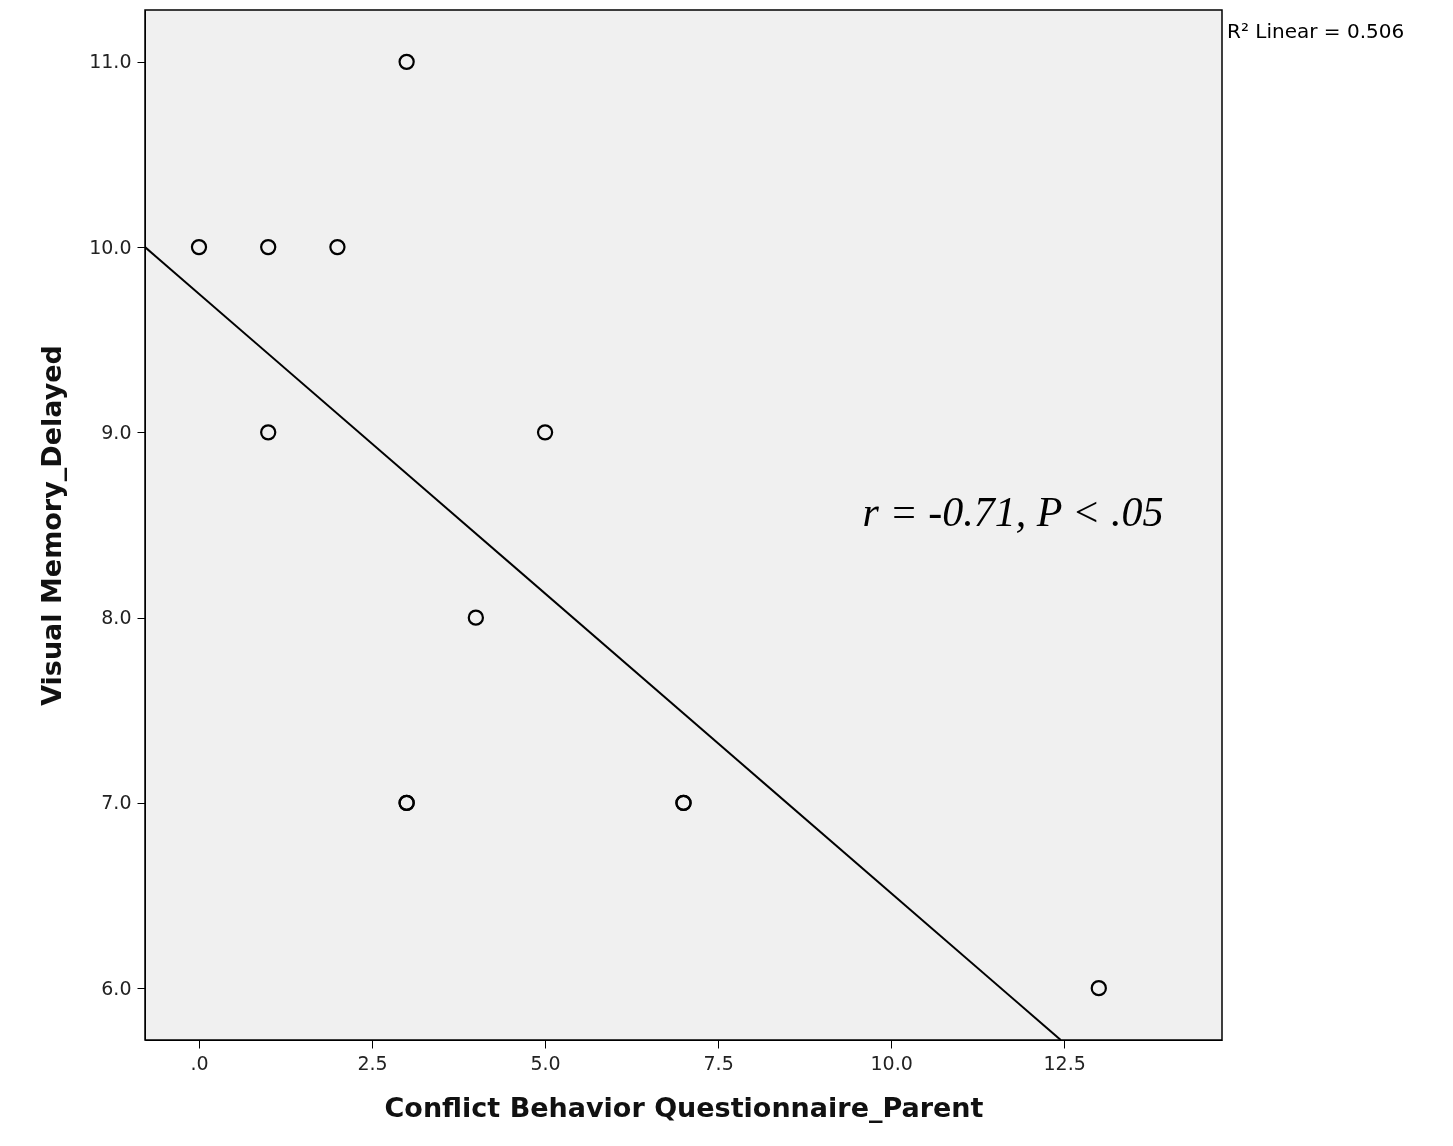 The image size is (1453, 1146). What do you see at coordinates (110, 246) in the screenshot?
I see `y-tick-label: 10.0` at bounding box center [110, 246].